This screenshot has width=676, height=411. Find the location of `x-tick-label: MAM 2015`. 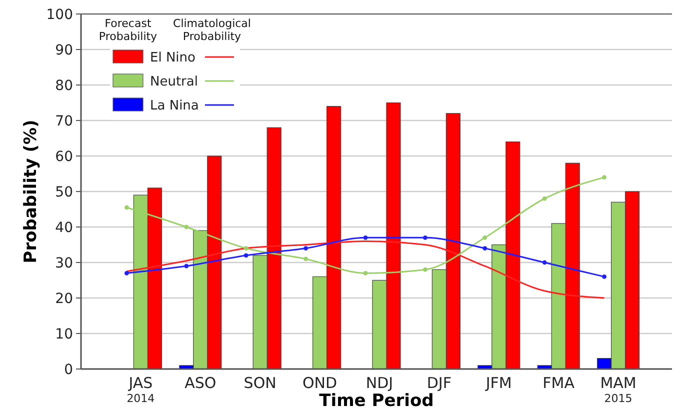

x-tick-label: MAM 2015 is located at coordinates (618, 389).